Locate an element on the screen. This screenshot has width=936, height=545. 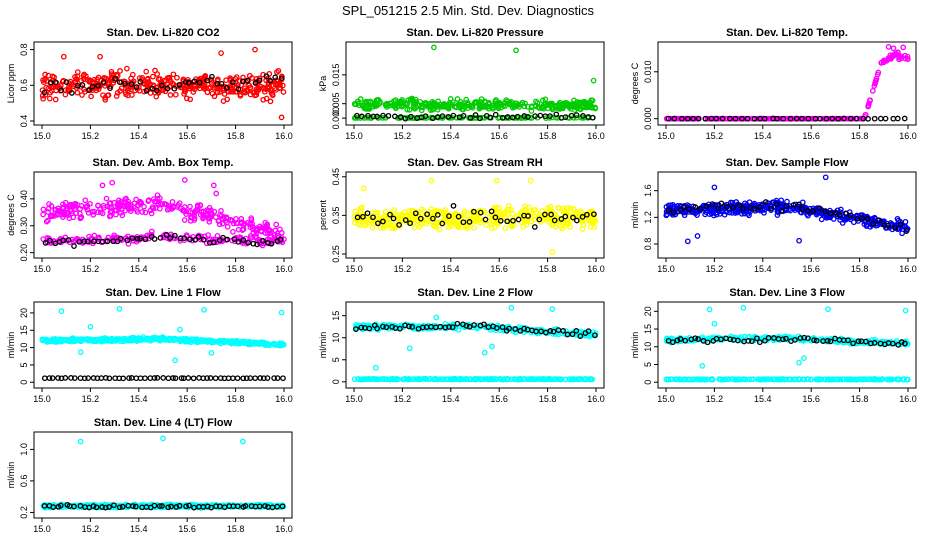
y-tick-label: 0.40 is located at coordinates (24, 199).